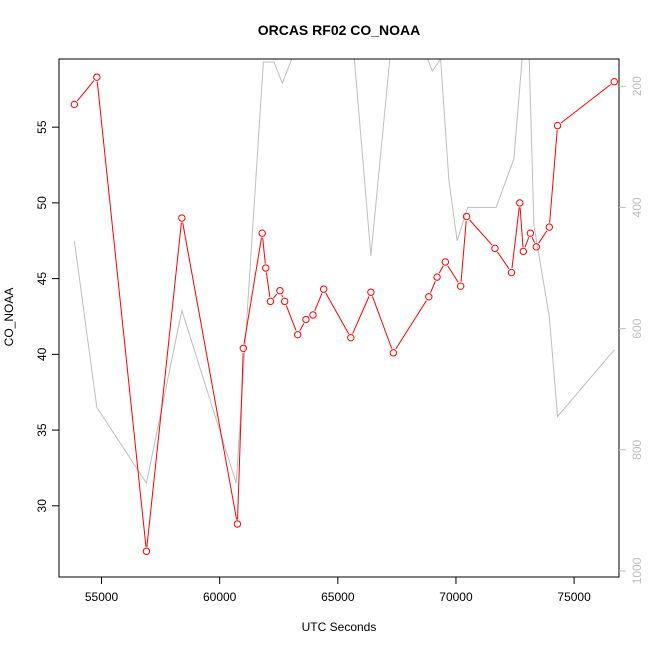 The height and width of the screenshot is (650, 650). What do you see at coordinates (637, 328) in the screenshot?
I see `right-tick-label: 600` at bounding box center [637, 328].